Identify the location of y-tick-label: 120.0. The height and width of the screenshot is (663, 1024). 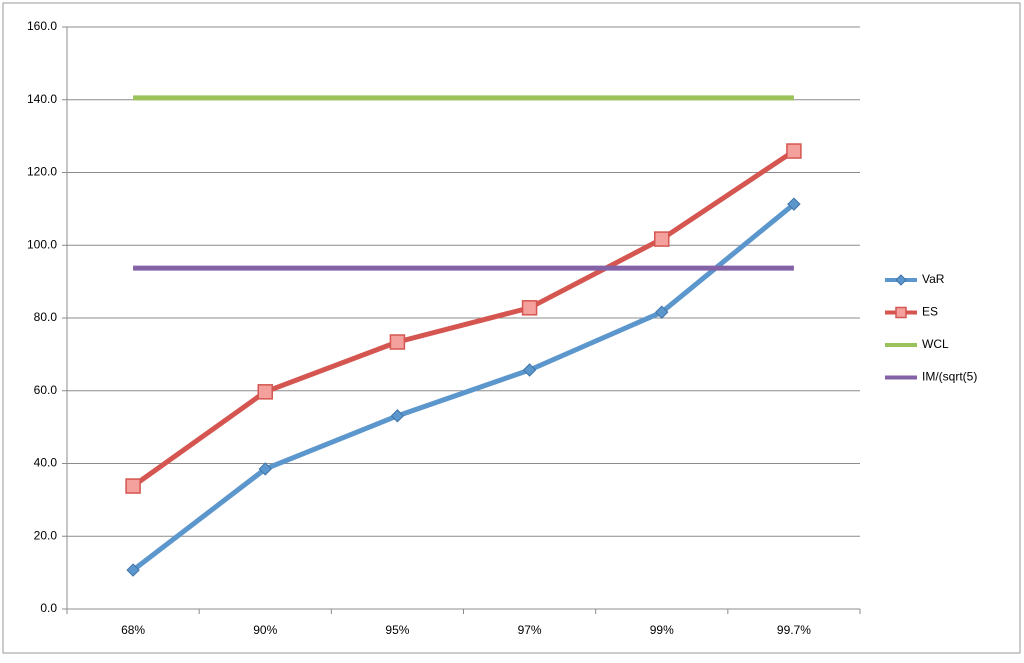
(42, 172).